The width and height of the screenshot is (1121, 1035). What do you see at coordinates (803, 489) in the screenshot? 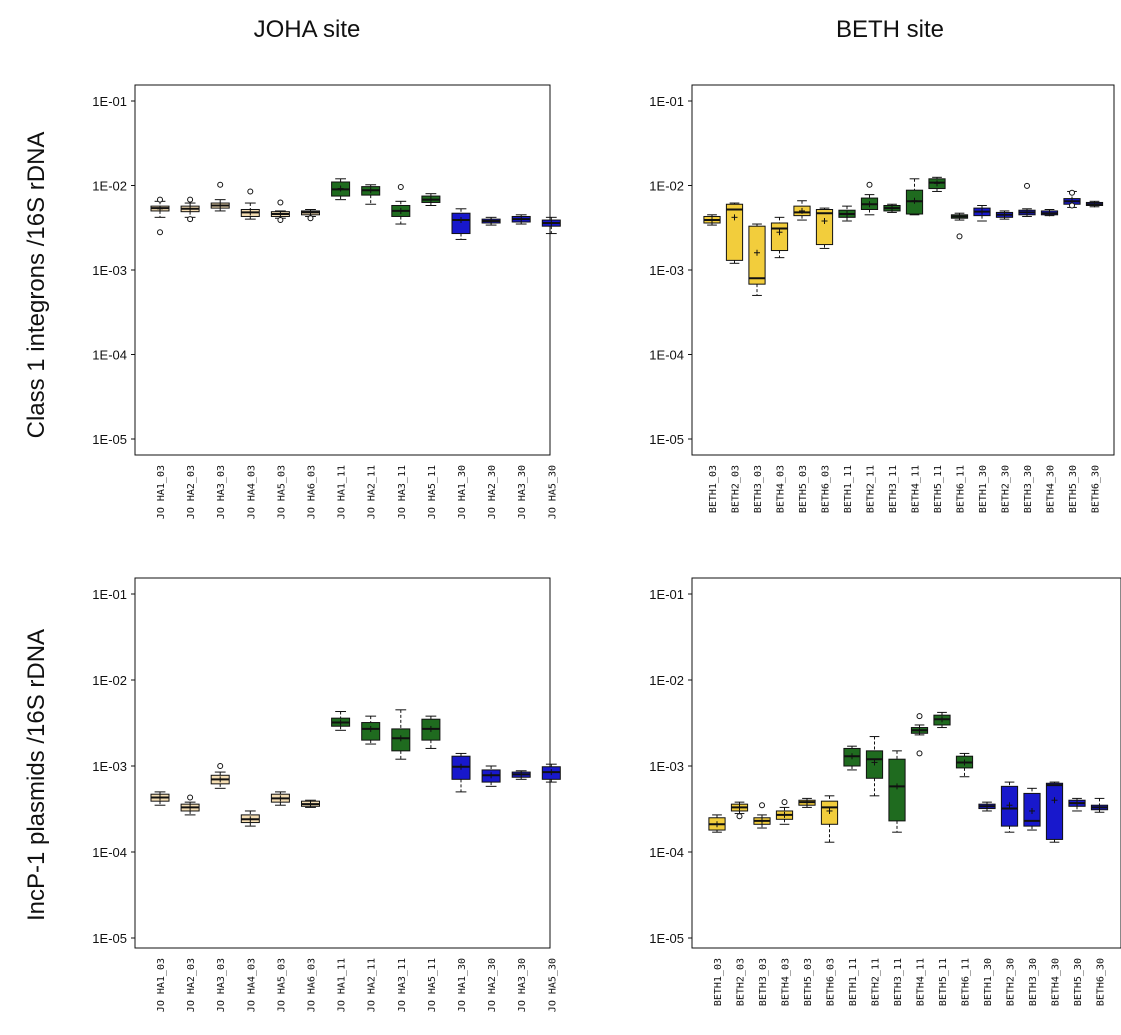
I see `x-tick-label: BETH5_03` at bounding box center [803, 489].